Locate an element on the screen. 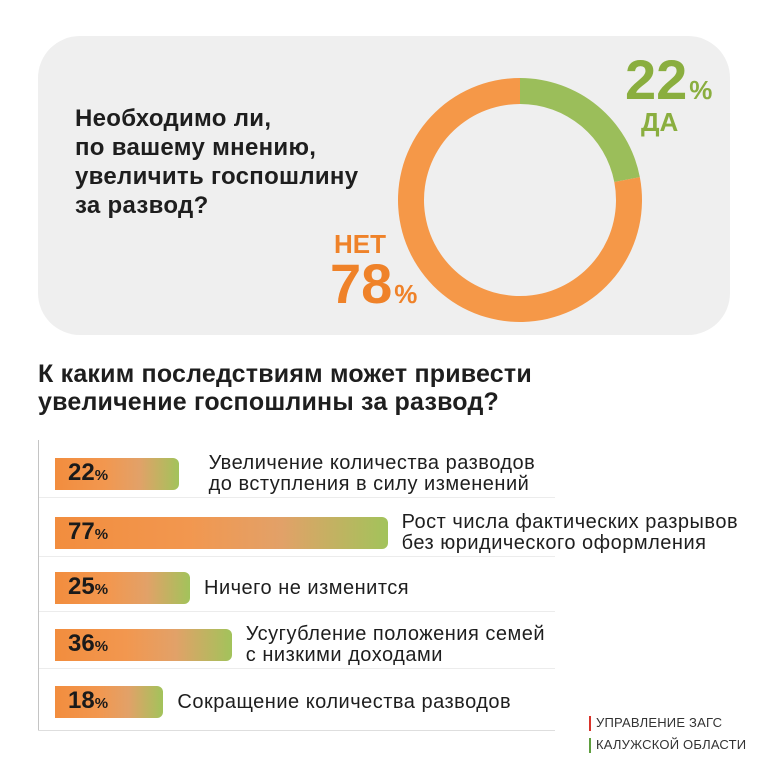  bar-row-5: 18% Сокращение количества разводов is located at coordinates (296, 702).